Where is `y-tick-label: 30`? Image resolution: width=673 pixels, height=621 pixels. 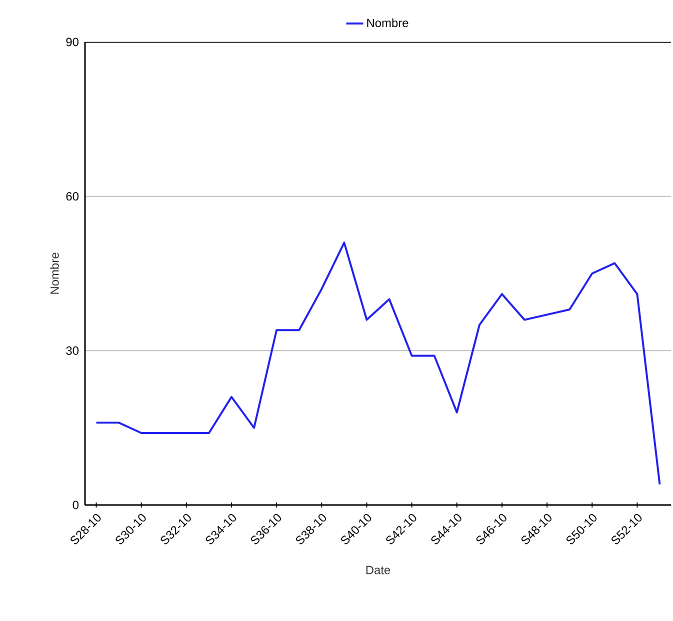
y-tick-label: 30 is located at coordinates (72, 350).